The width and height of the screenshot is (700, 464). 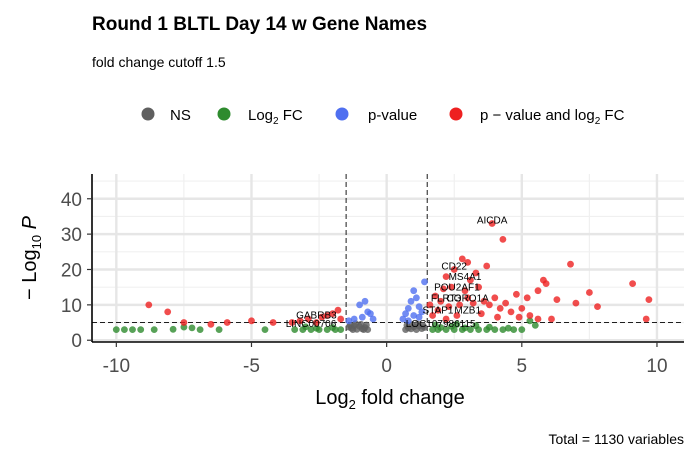 I want to click on point-label: FLRT3, so click(x=446, y=298).